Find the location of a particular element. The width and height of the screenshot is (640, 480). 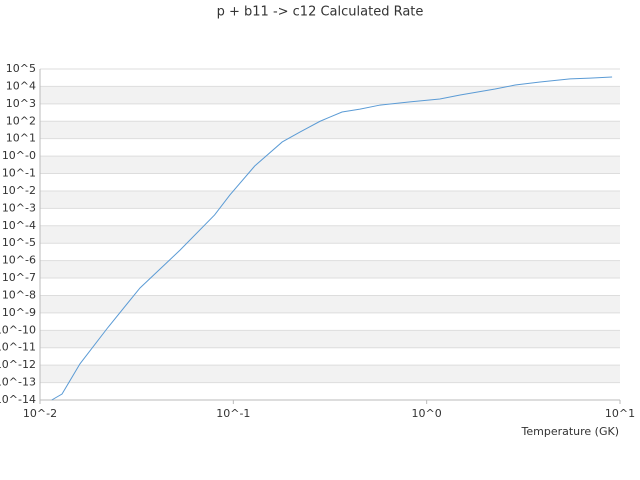

y-tick-label: 10^-0 is located at coordinates (19, 155).